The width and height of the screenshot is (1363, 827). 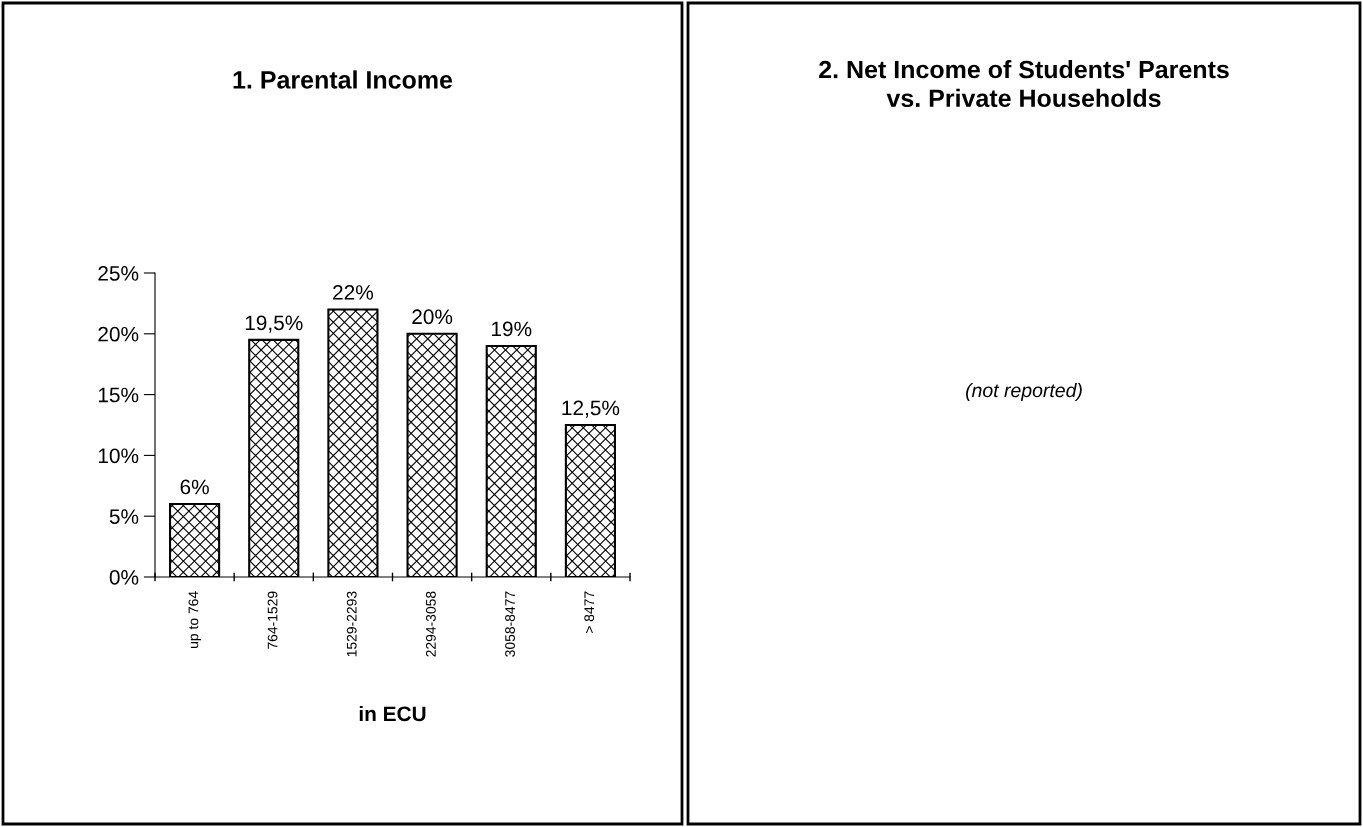 What do you see at coordinates (124, 516) in the screenshot?
I see `y-tick-label: 5%` at bounding box center [124, 516].